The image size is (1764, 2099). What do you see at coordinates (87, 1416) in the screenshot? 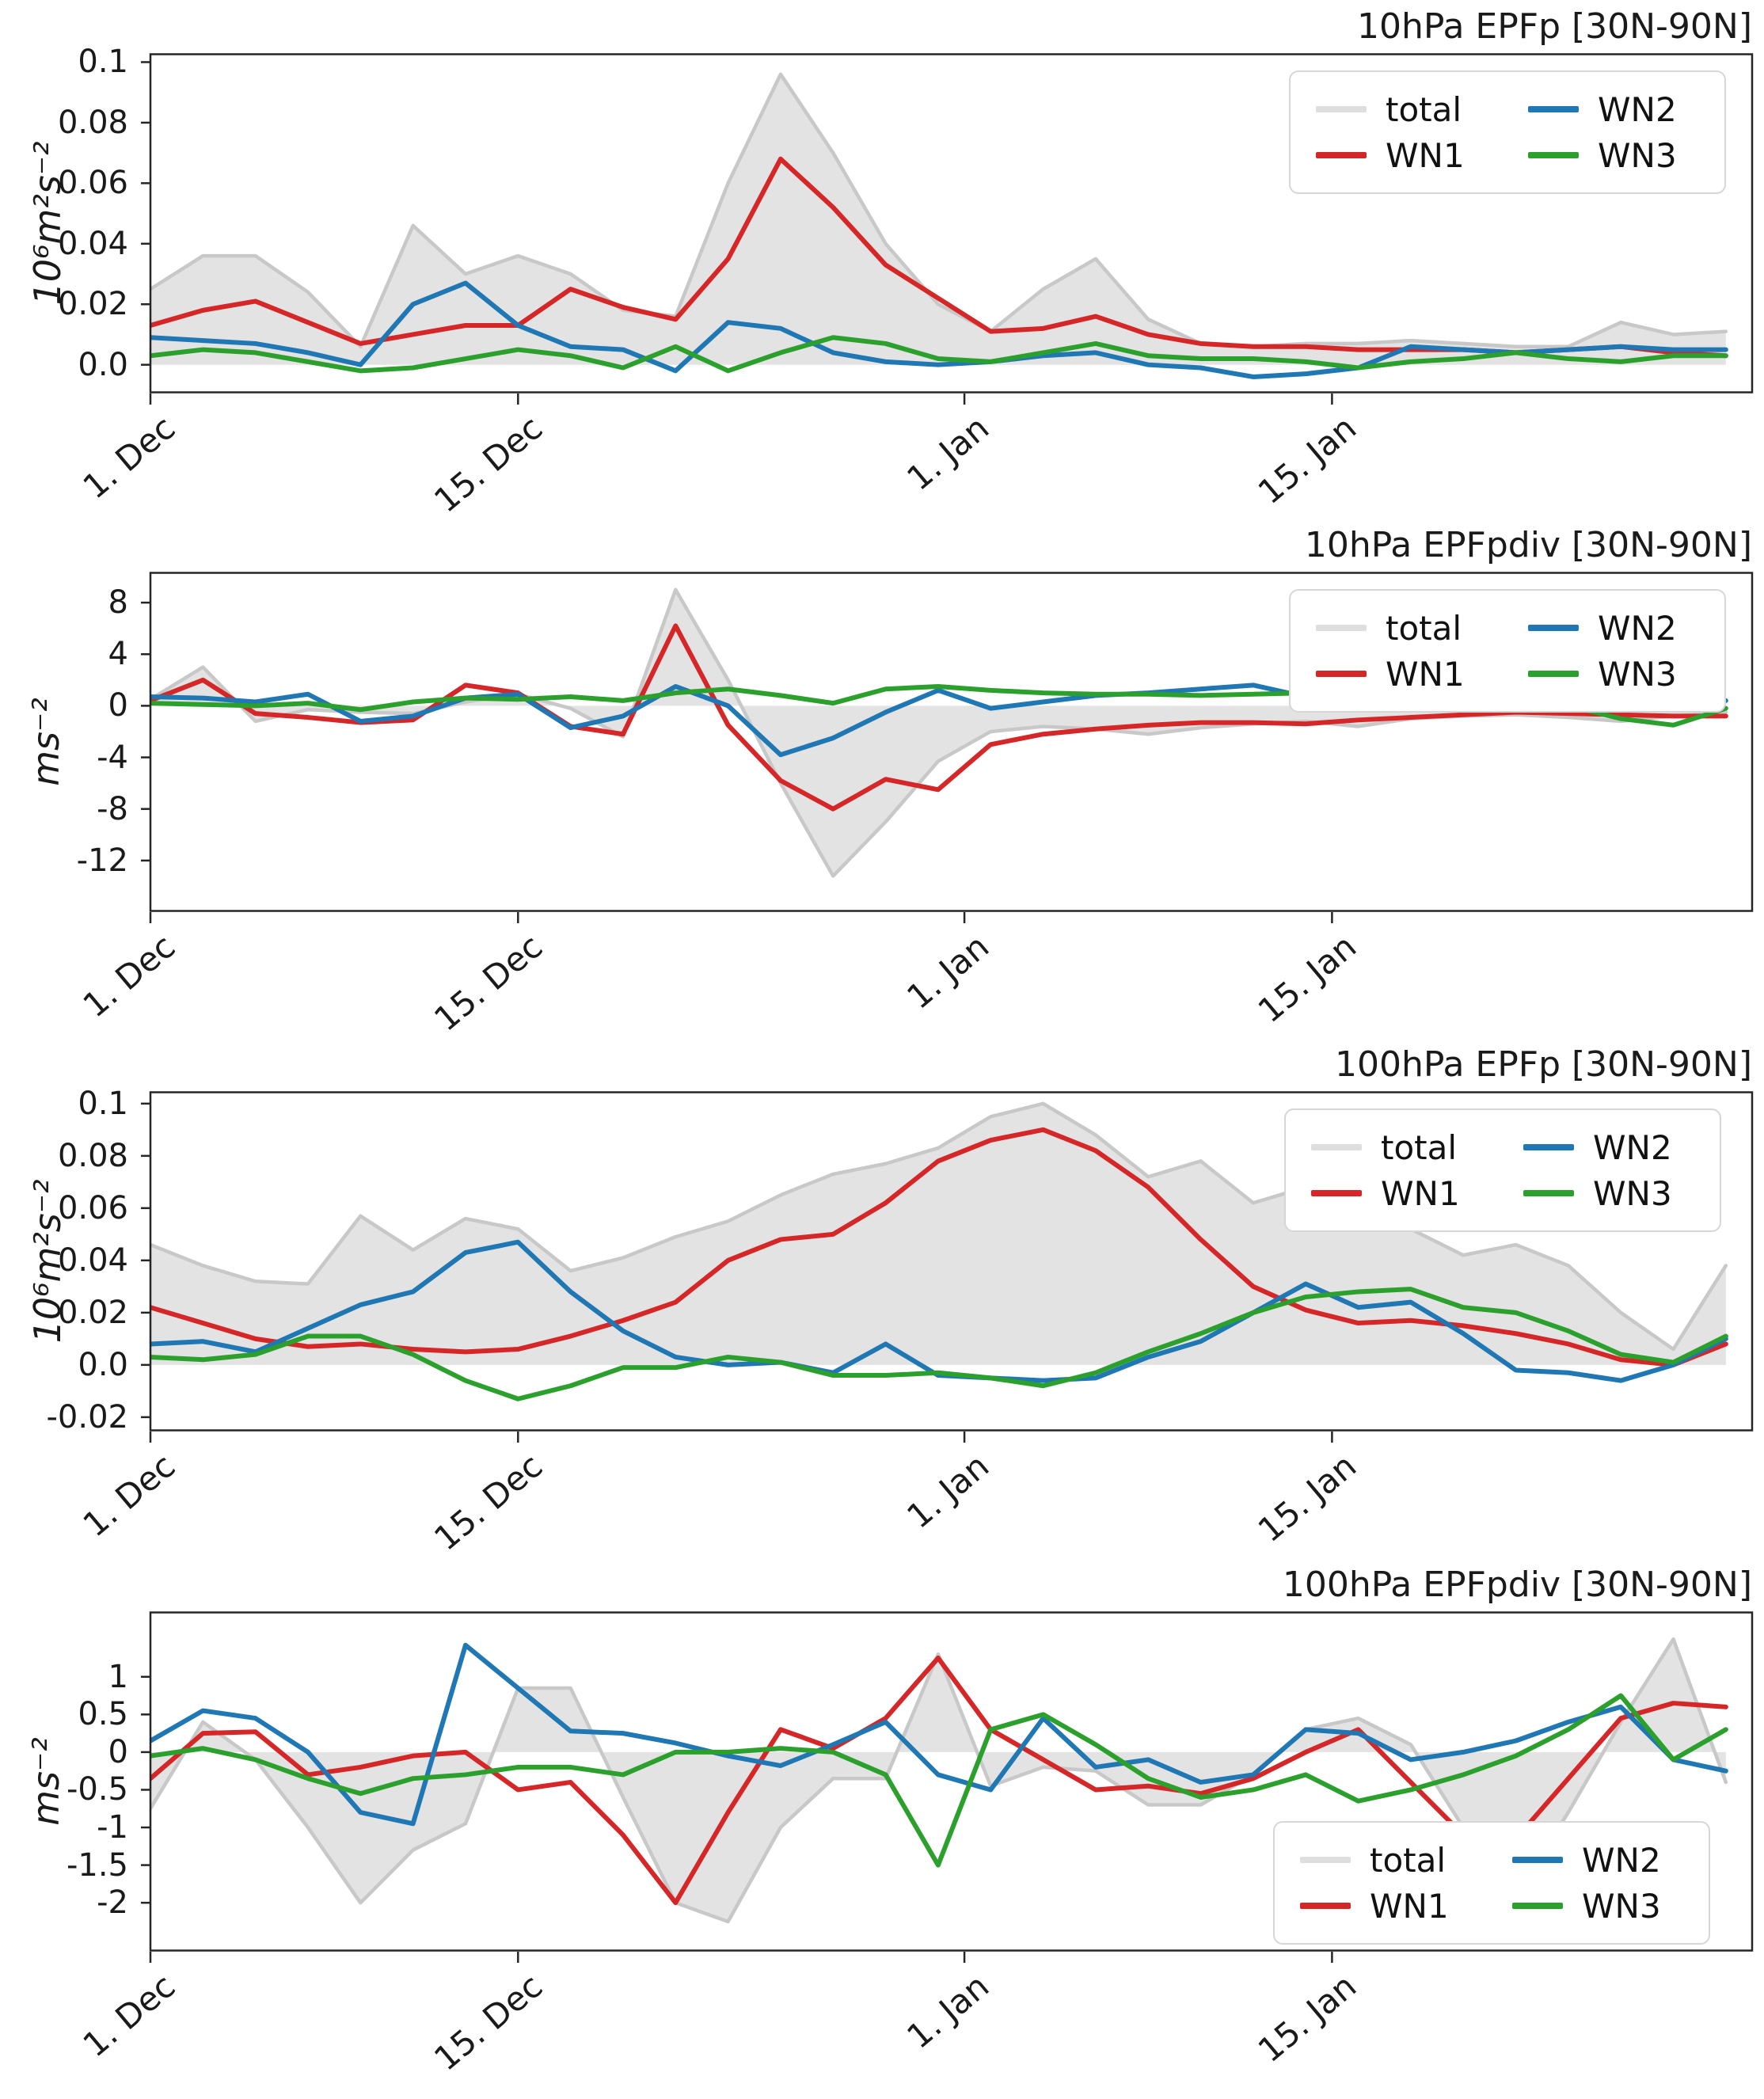
I see `y-tick-label: -0.02` at bounding box center [87, 1416].